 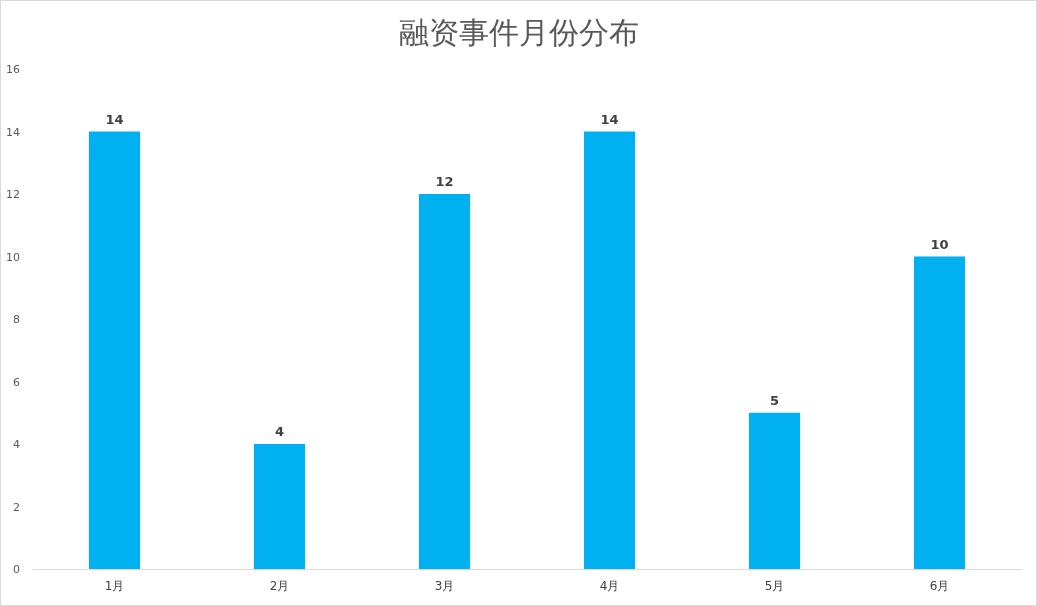 I want to click on x-tick-label: 1月, so click(x=114, y=585).